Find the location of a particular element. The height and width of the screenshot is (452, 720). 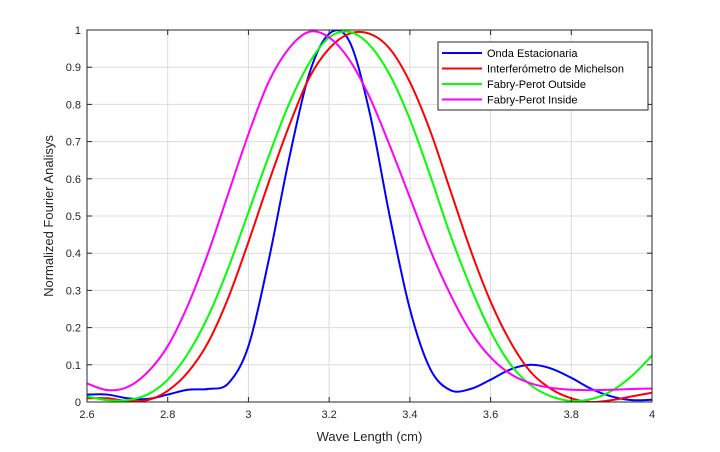

y-axis-label: Normalized Fourier Analisys is located at coordinates (48, 216).